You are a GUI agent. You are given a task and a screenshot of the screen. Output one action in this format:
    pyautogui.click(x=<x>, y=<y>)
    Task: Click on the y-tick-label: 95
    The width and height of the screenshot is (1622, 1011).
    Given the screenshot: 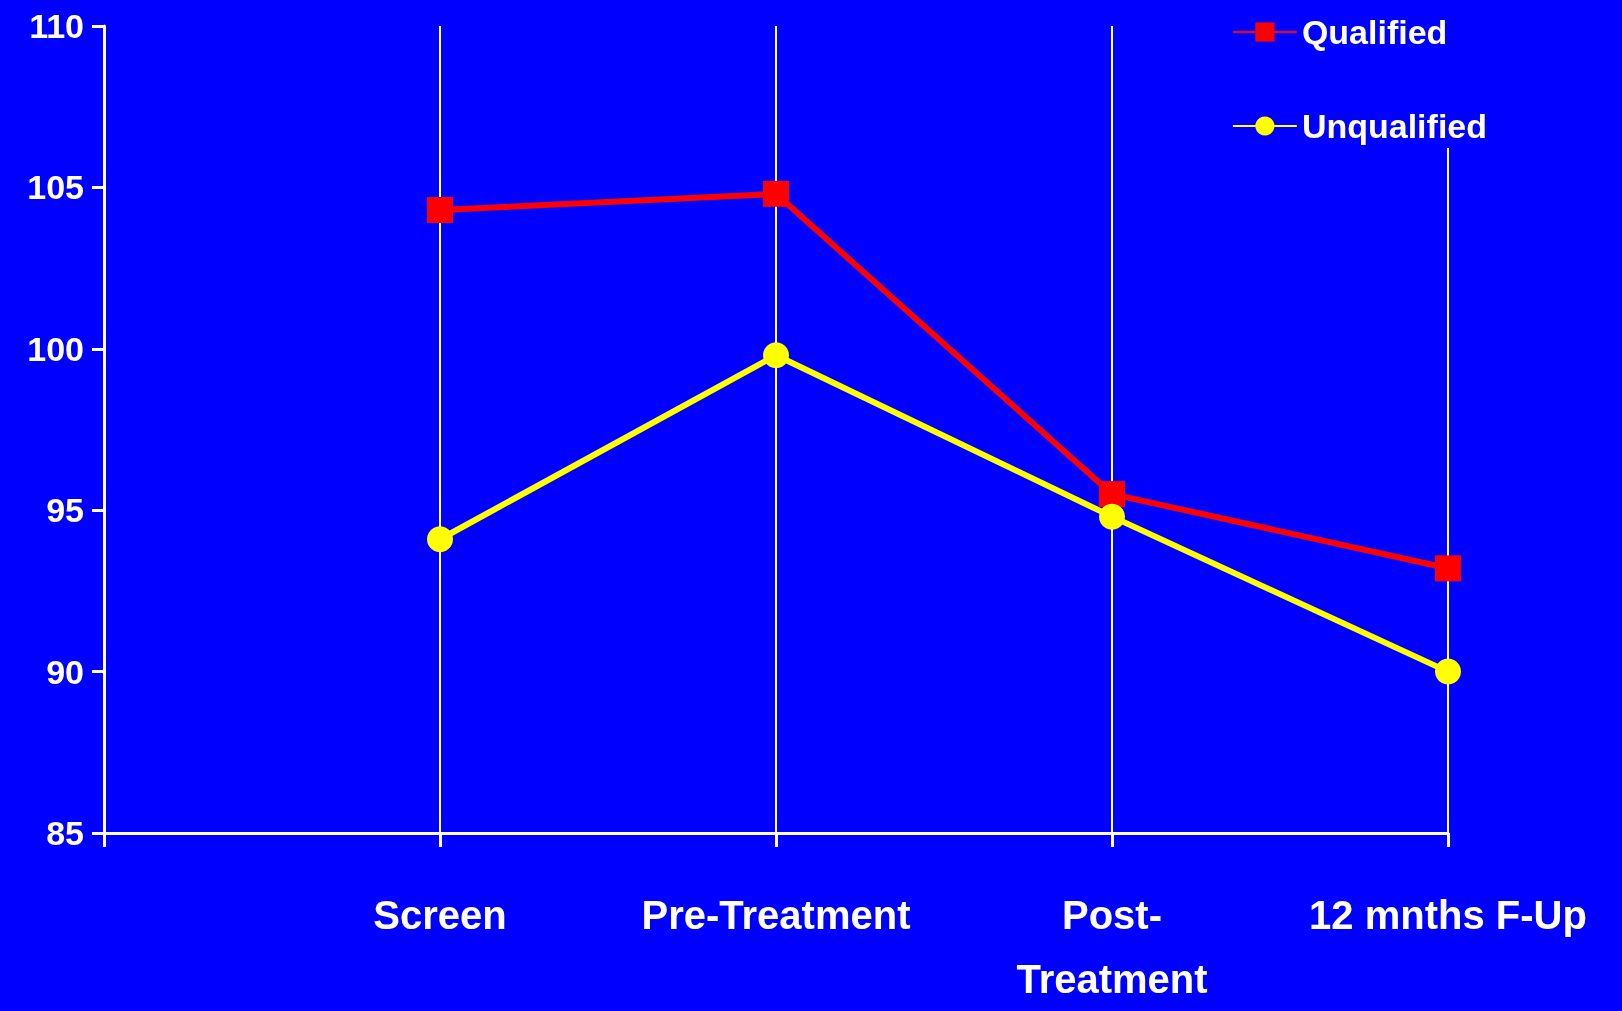 What is the action you would take?
    pyautogui.click(x=65, y=510)
    